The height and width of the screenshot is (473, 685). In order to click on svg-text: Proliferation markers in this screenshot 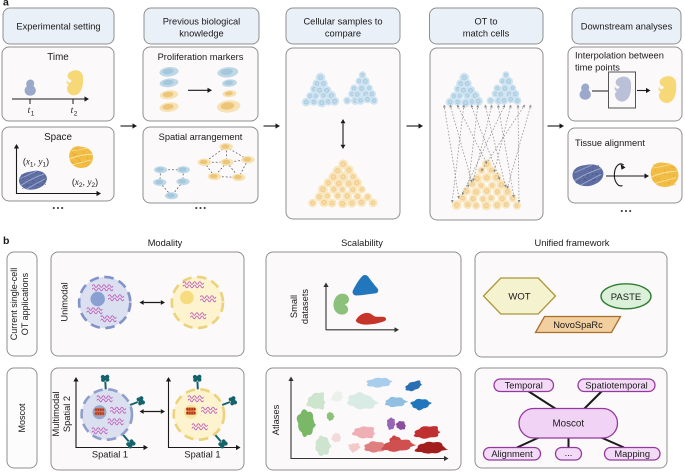, I will do `click(201, 57)`.